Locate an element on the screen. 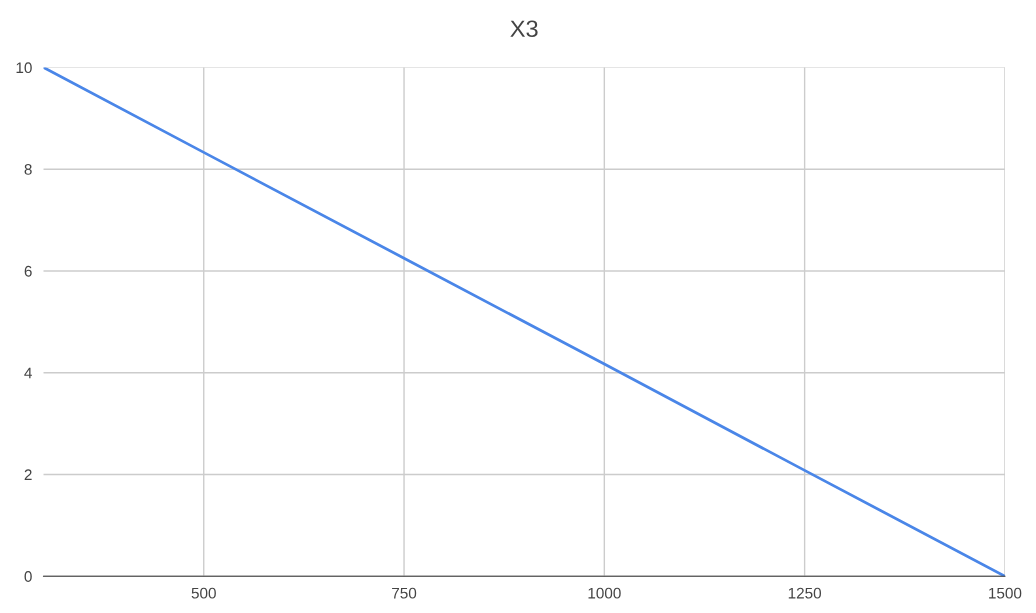  x-tick-label: 1500 is located at coordinates (1005, 593).